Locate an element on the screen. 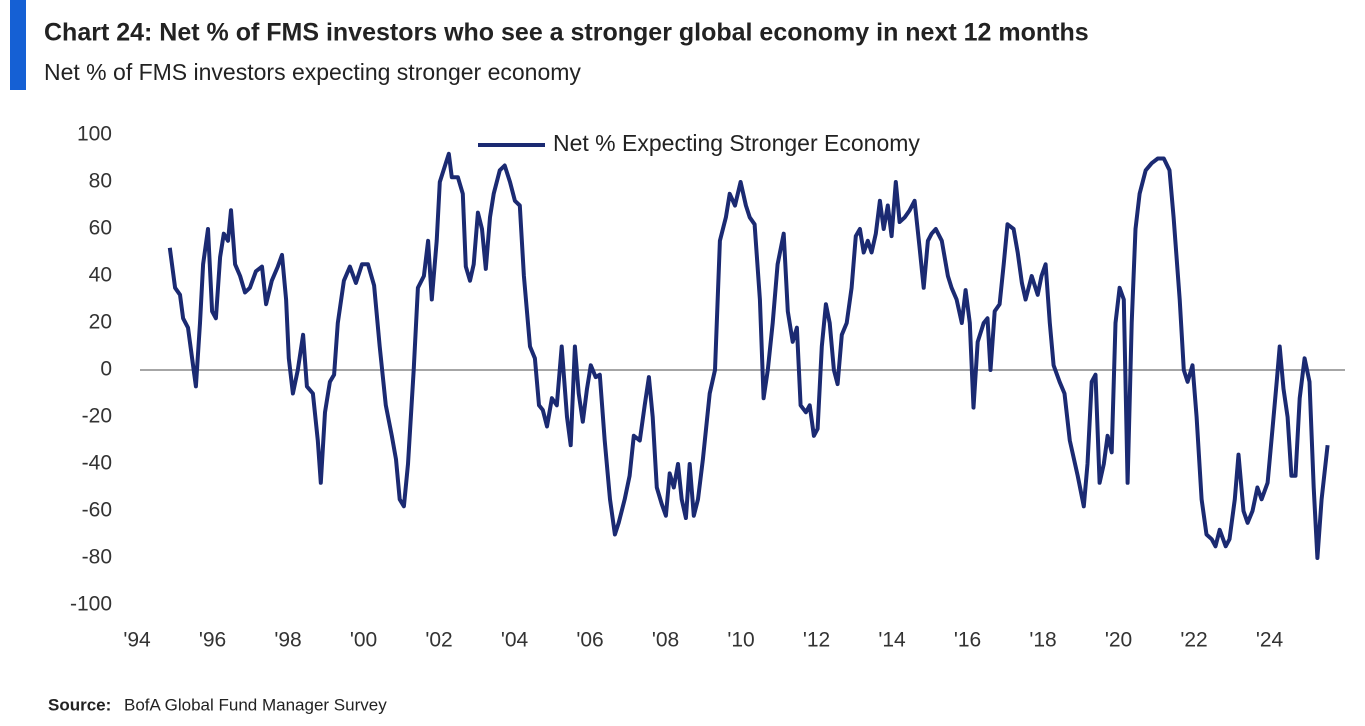 The width and height of the screenshot is (1365, 726). y-tick-label: -40 is located at coordinates (97, 463).